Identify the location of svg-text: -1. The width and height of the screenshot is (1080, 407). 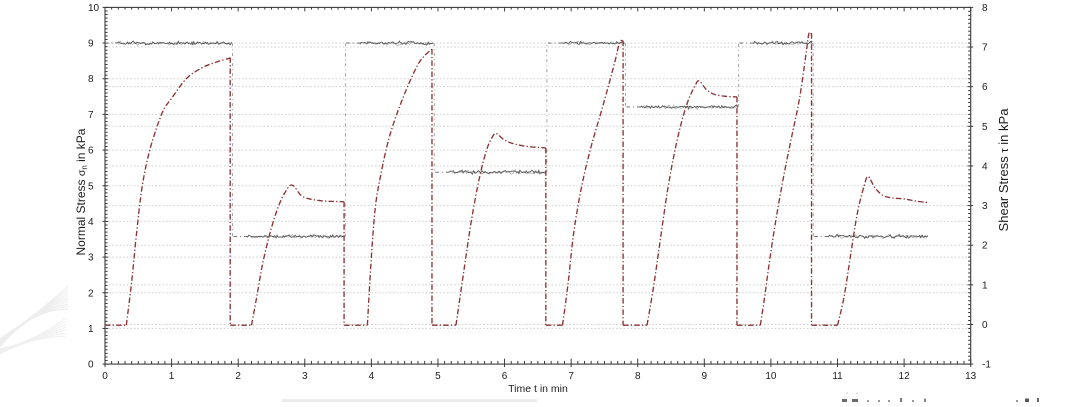
(986, 365).